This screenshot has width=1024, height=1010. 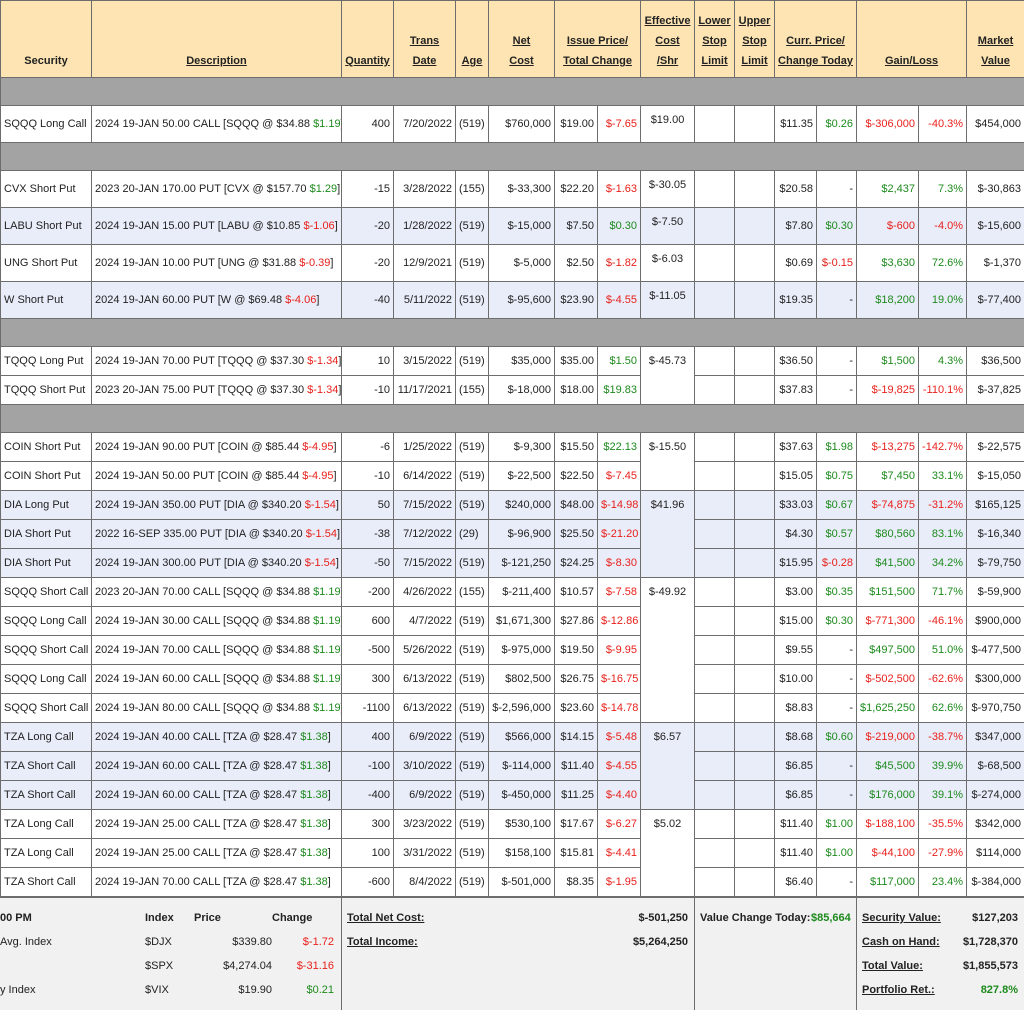 I want to click on change-today: $0.67, so click(x=837, y=505).